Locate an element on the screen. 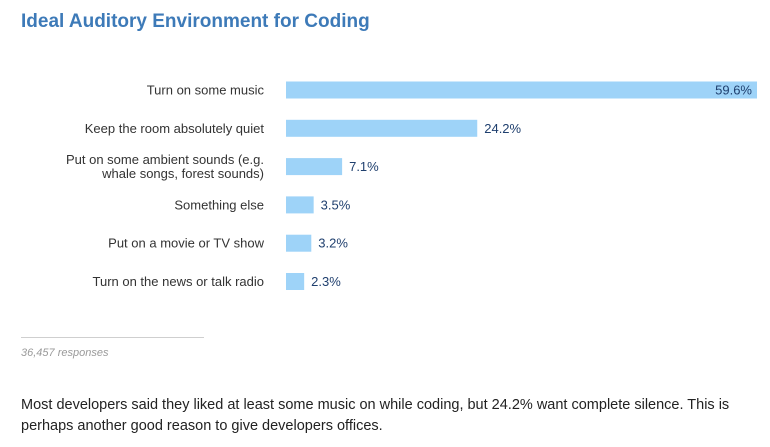 Image resolution: width=770 pixels, height=447 pixels. value-label: 59.6% is located at coordinates (733, 90).